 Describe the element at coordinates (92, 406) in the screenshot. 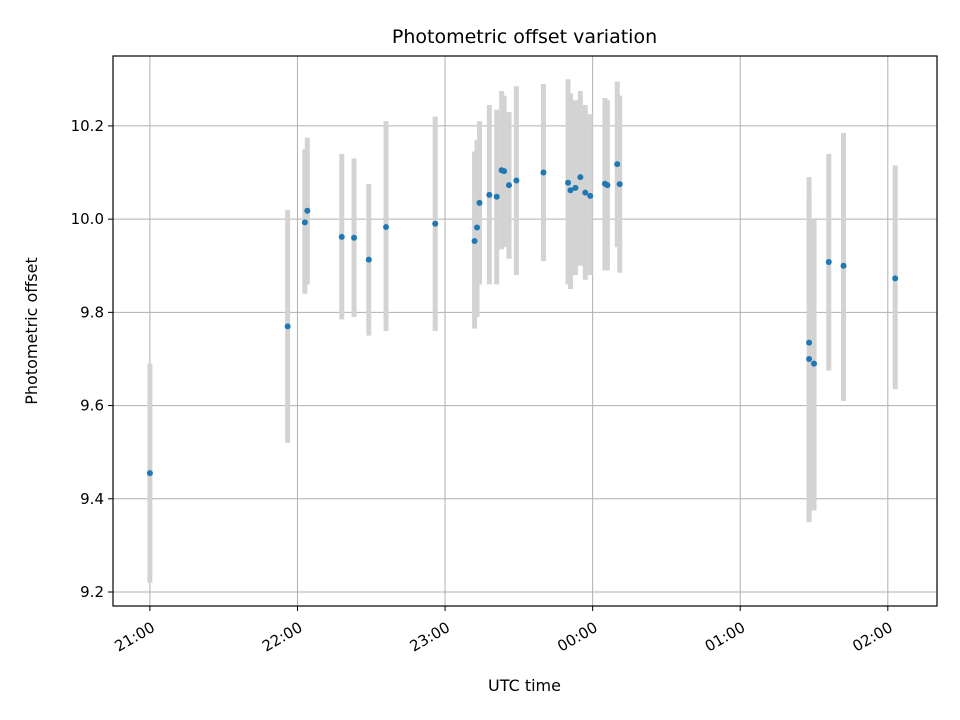

I see `y-tick-label: 9.6` at that location.